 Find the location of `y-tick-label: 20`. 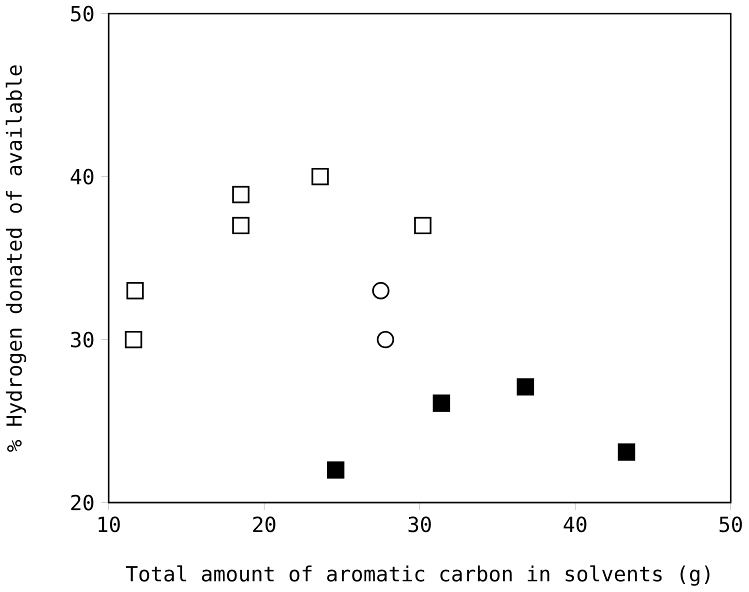

y-tick-label: 20 is located at coordinates (82, 502).